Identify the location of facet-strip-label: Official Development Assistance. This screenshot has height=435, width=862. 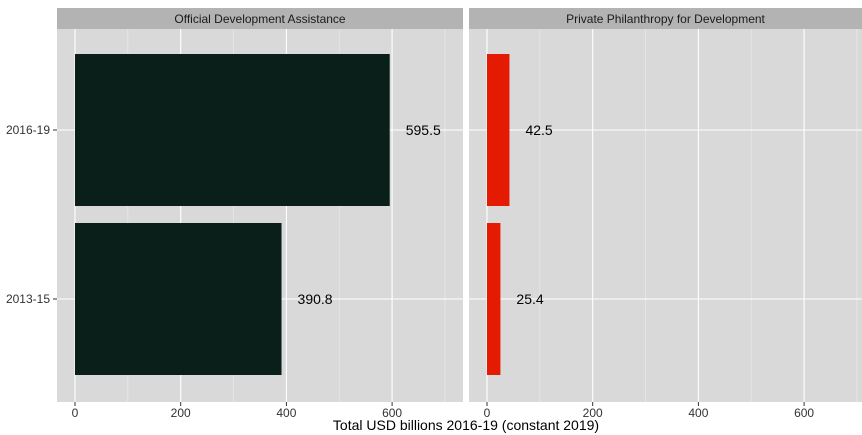
(260, 19).